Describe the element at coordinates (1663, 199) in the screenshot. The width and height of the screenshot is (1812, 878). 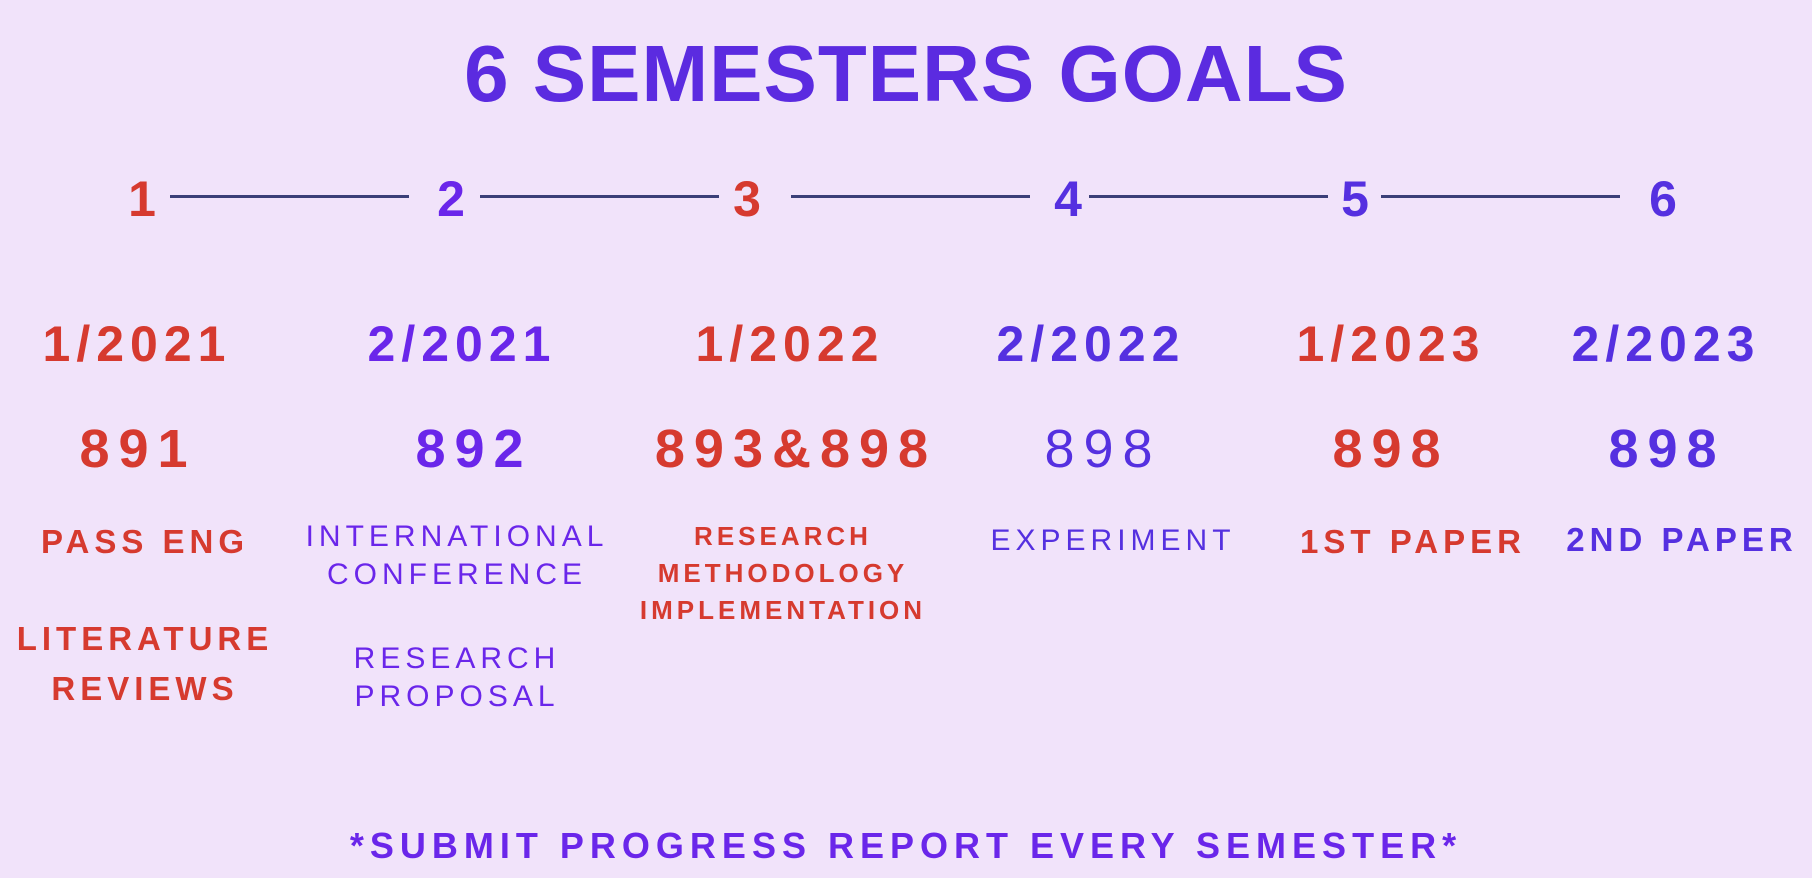
I see `step-6-number: 6` at that location.